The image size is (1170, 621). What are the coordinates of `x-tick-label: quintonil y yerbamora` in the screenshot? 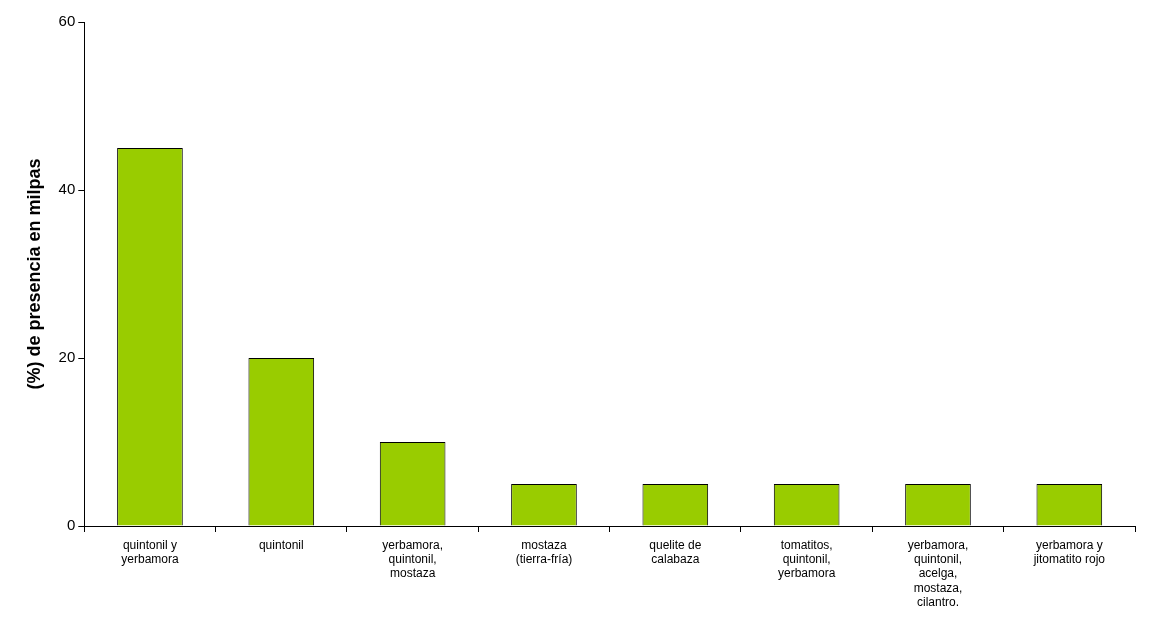 It's located at (150, 551).